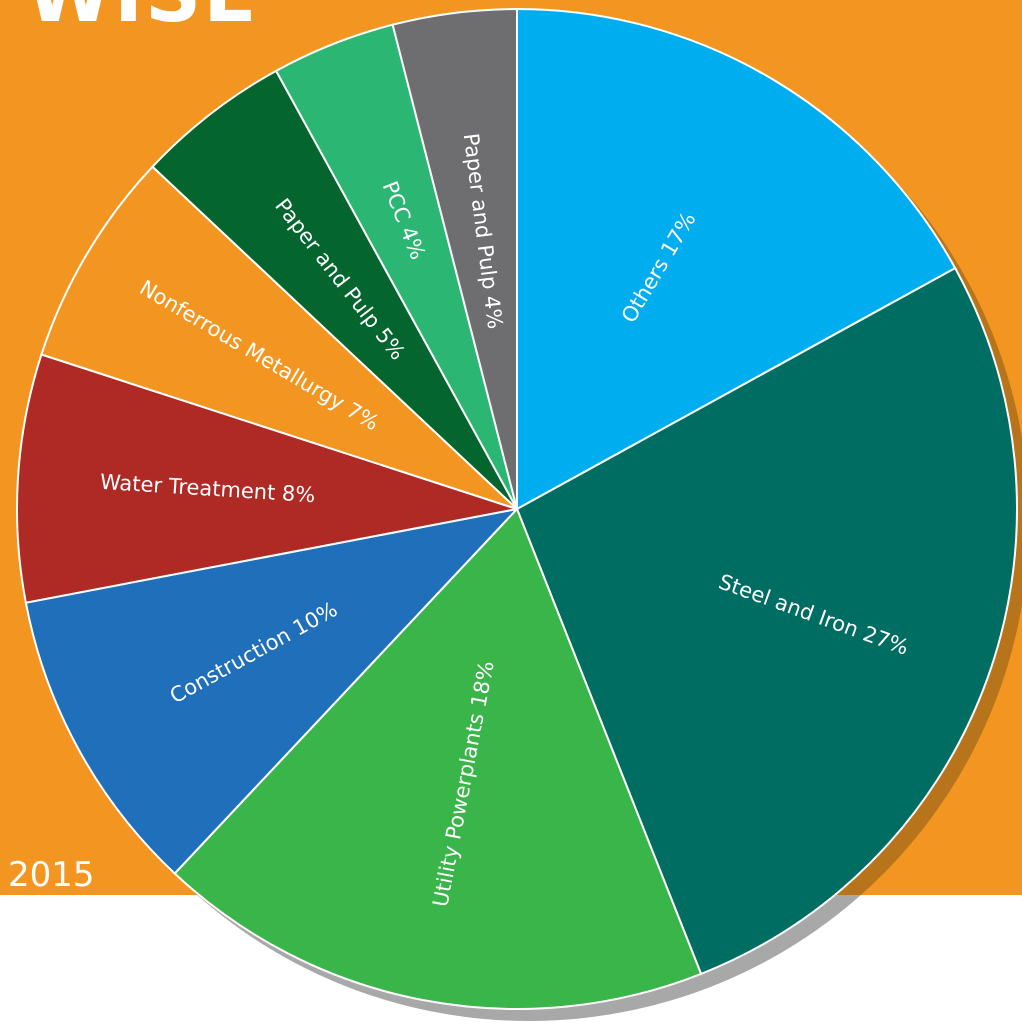 The width and height of the screenshot is (1022, 1032). What do you see at coordinates (142, 17) in the screenshot?
I see `page-title: WISE` at bounding box center [142, 17].